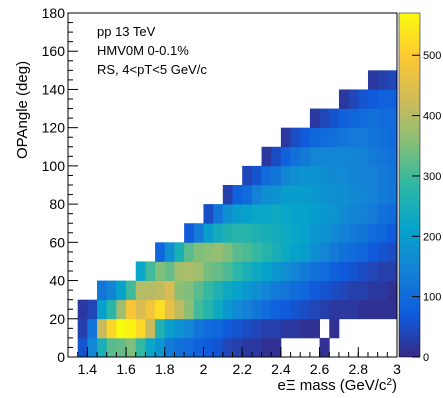 The image size is (443, 398). Describe the element at coordinates (432, 237) in the screenshot. I see `colorbar-tick-label: 200` at that location.